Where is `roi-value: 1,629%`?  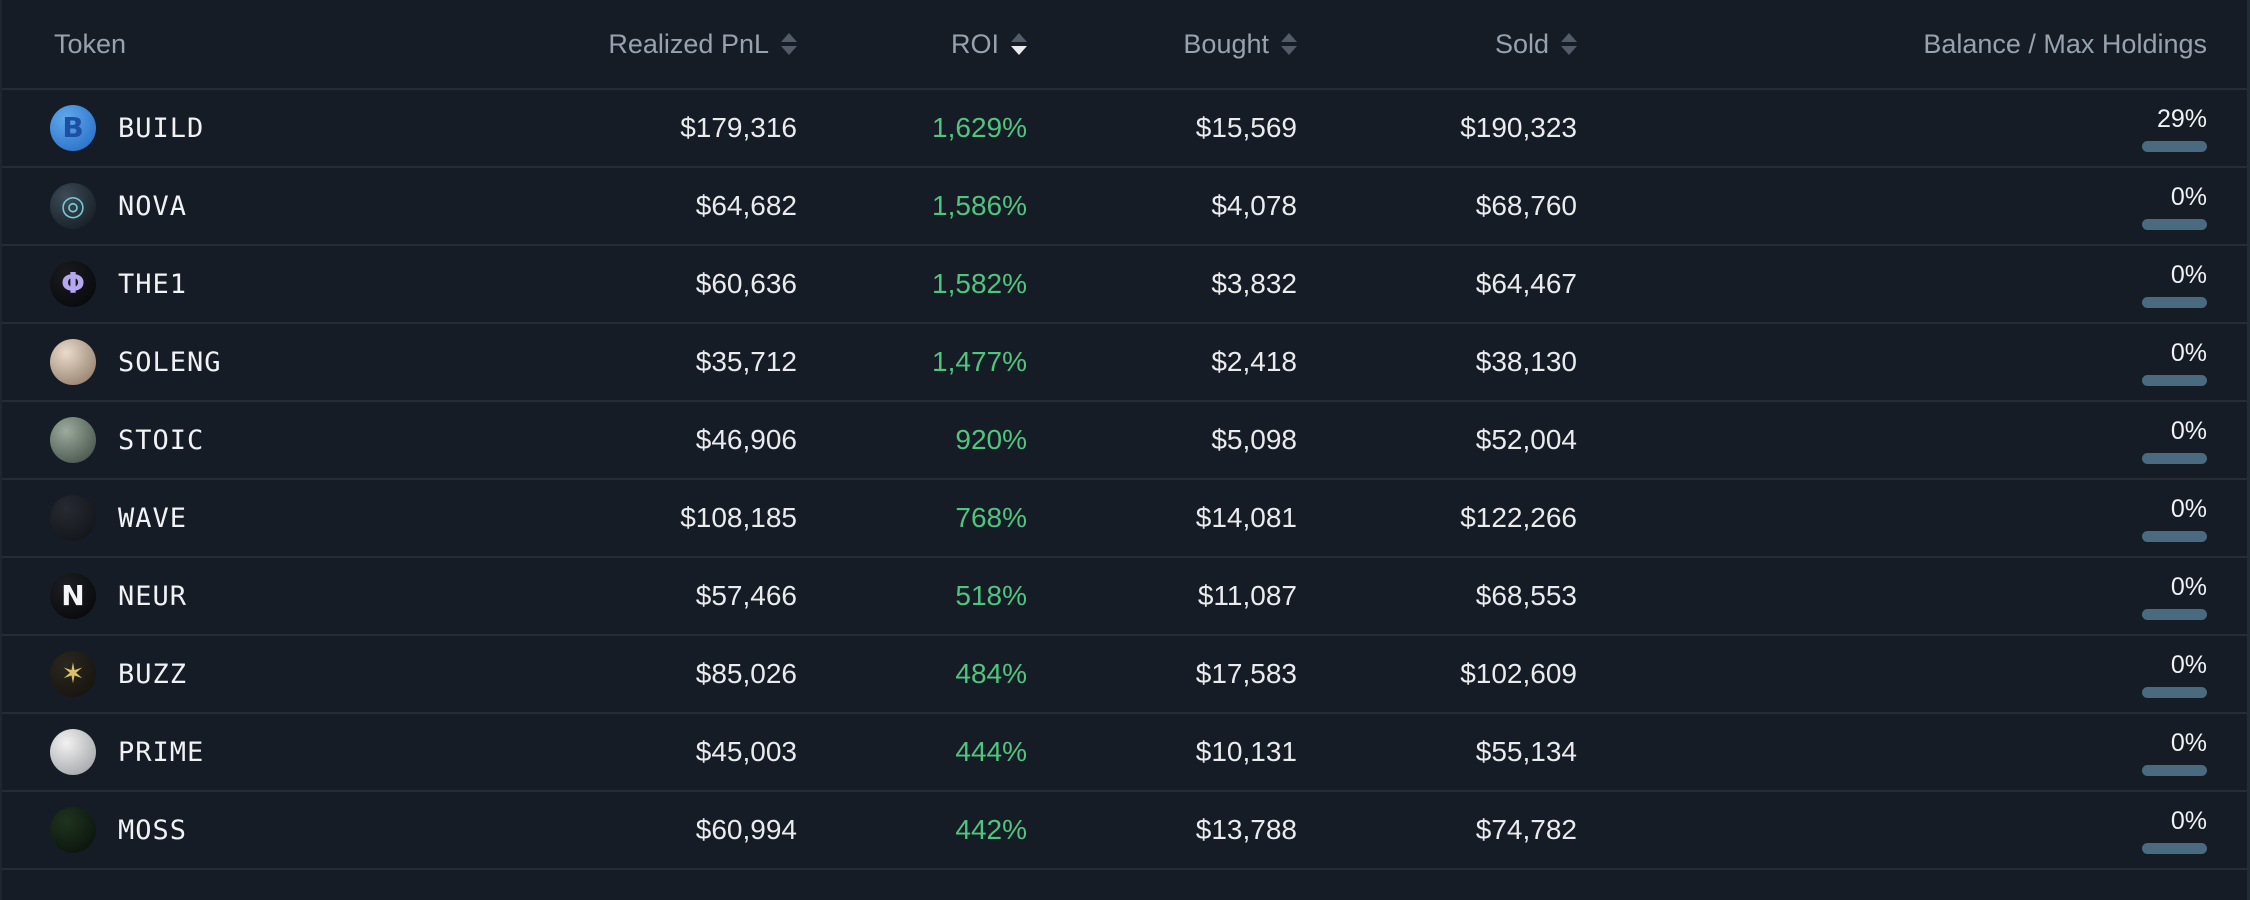 roi-value: 1,629% is located at coordinates (979, 127).